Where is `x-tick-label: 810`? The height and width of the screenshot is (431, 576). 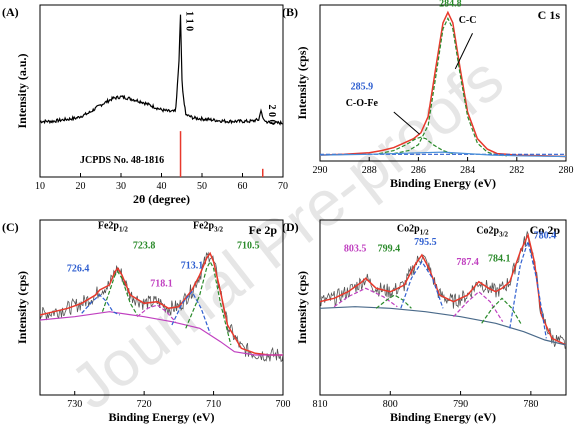
x-tick-label: 810 is located at coordinates (320, 404).